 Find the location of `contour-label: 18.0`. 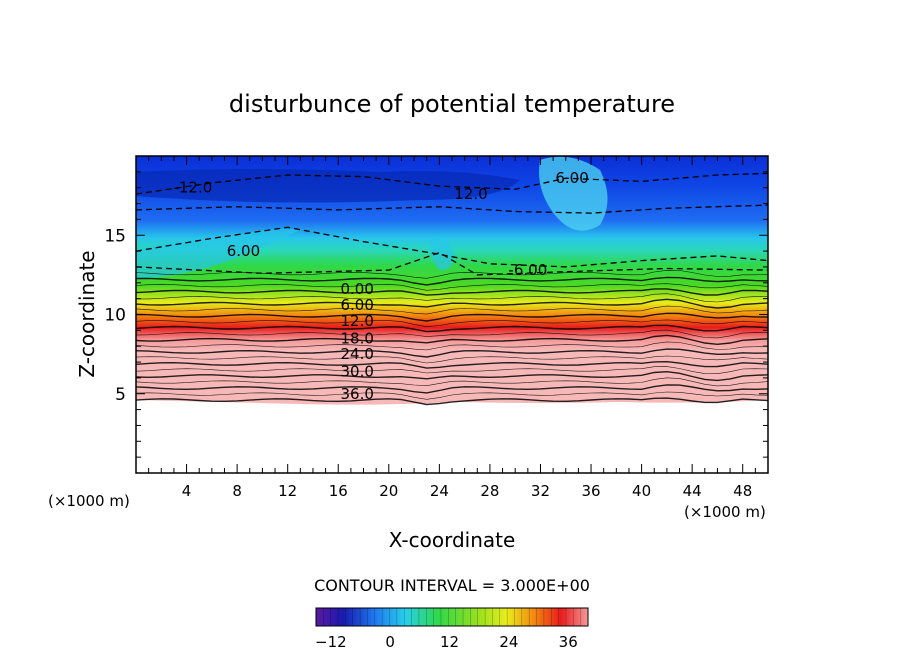

contour-label: 18.0 is located at coordinates (356, 338).